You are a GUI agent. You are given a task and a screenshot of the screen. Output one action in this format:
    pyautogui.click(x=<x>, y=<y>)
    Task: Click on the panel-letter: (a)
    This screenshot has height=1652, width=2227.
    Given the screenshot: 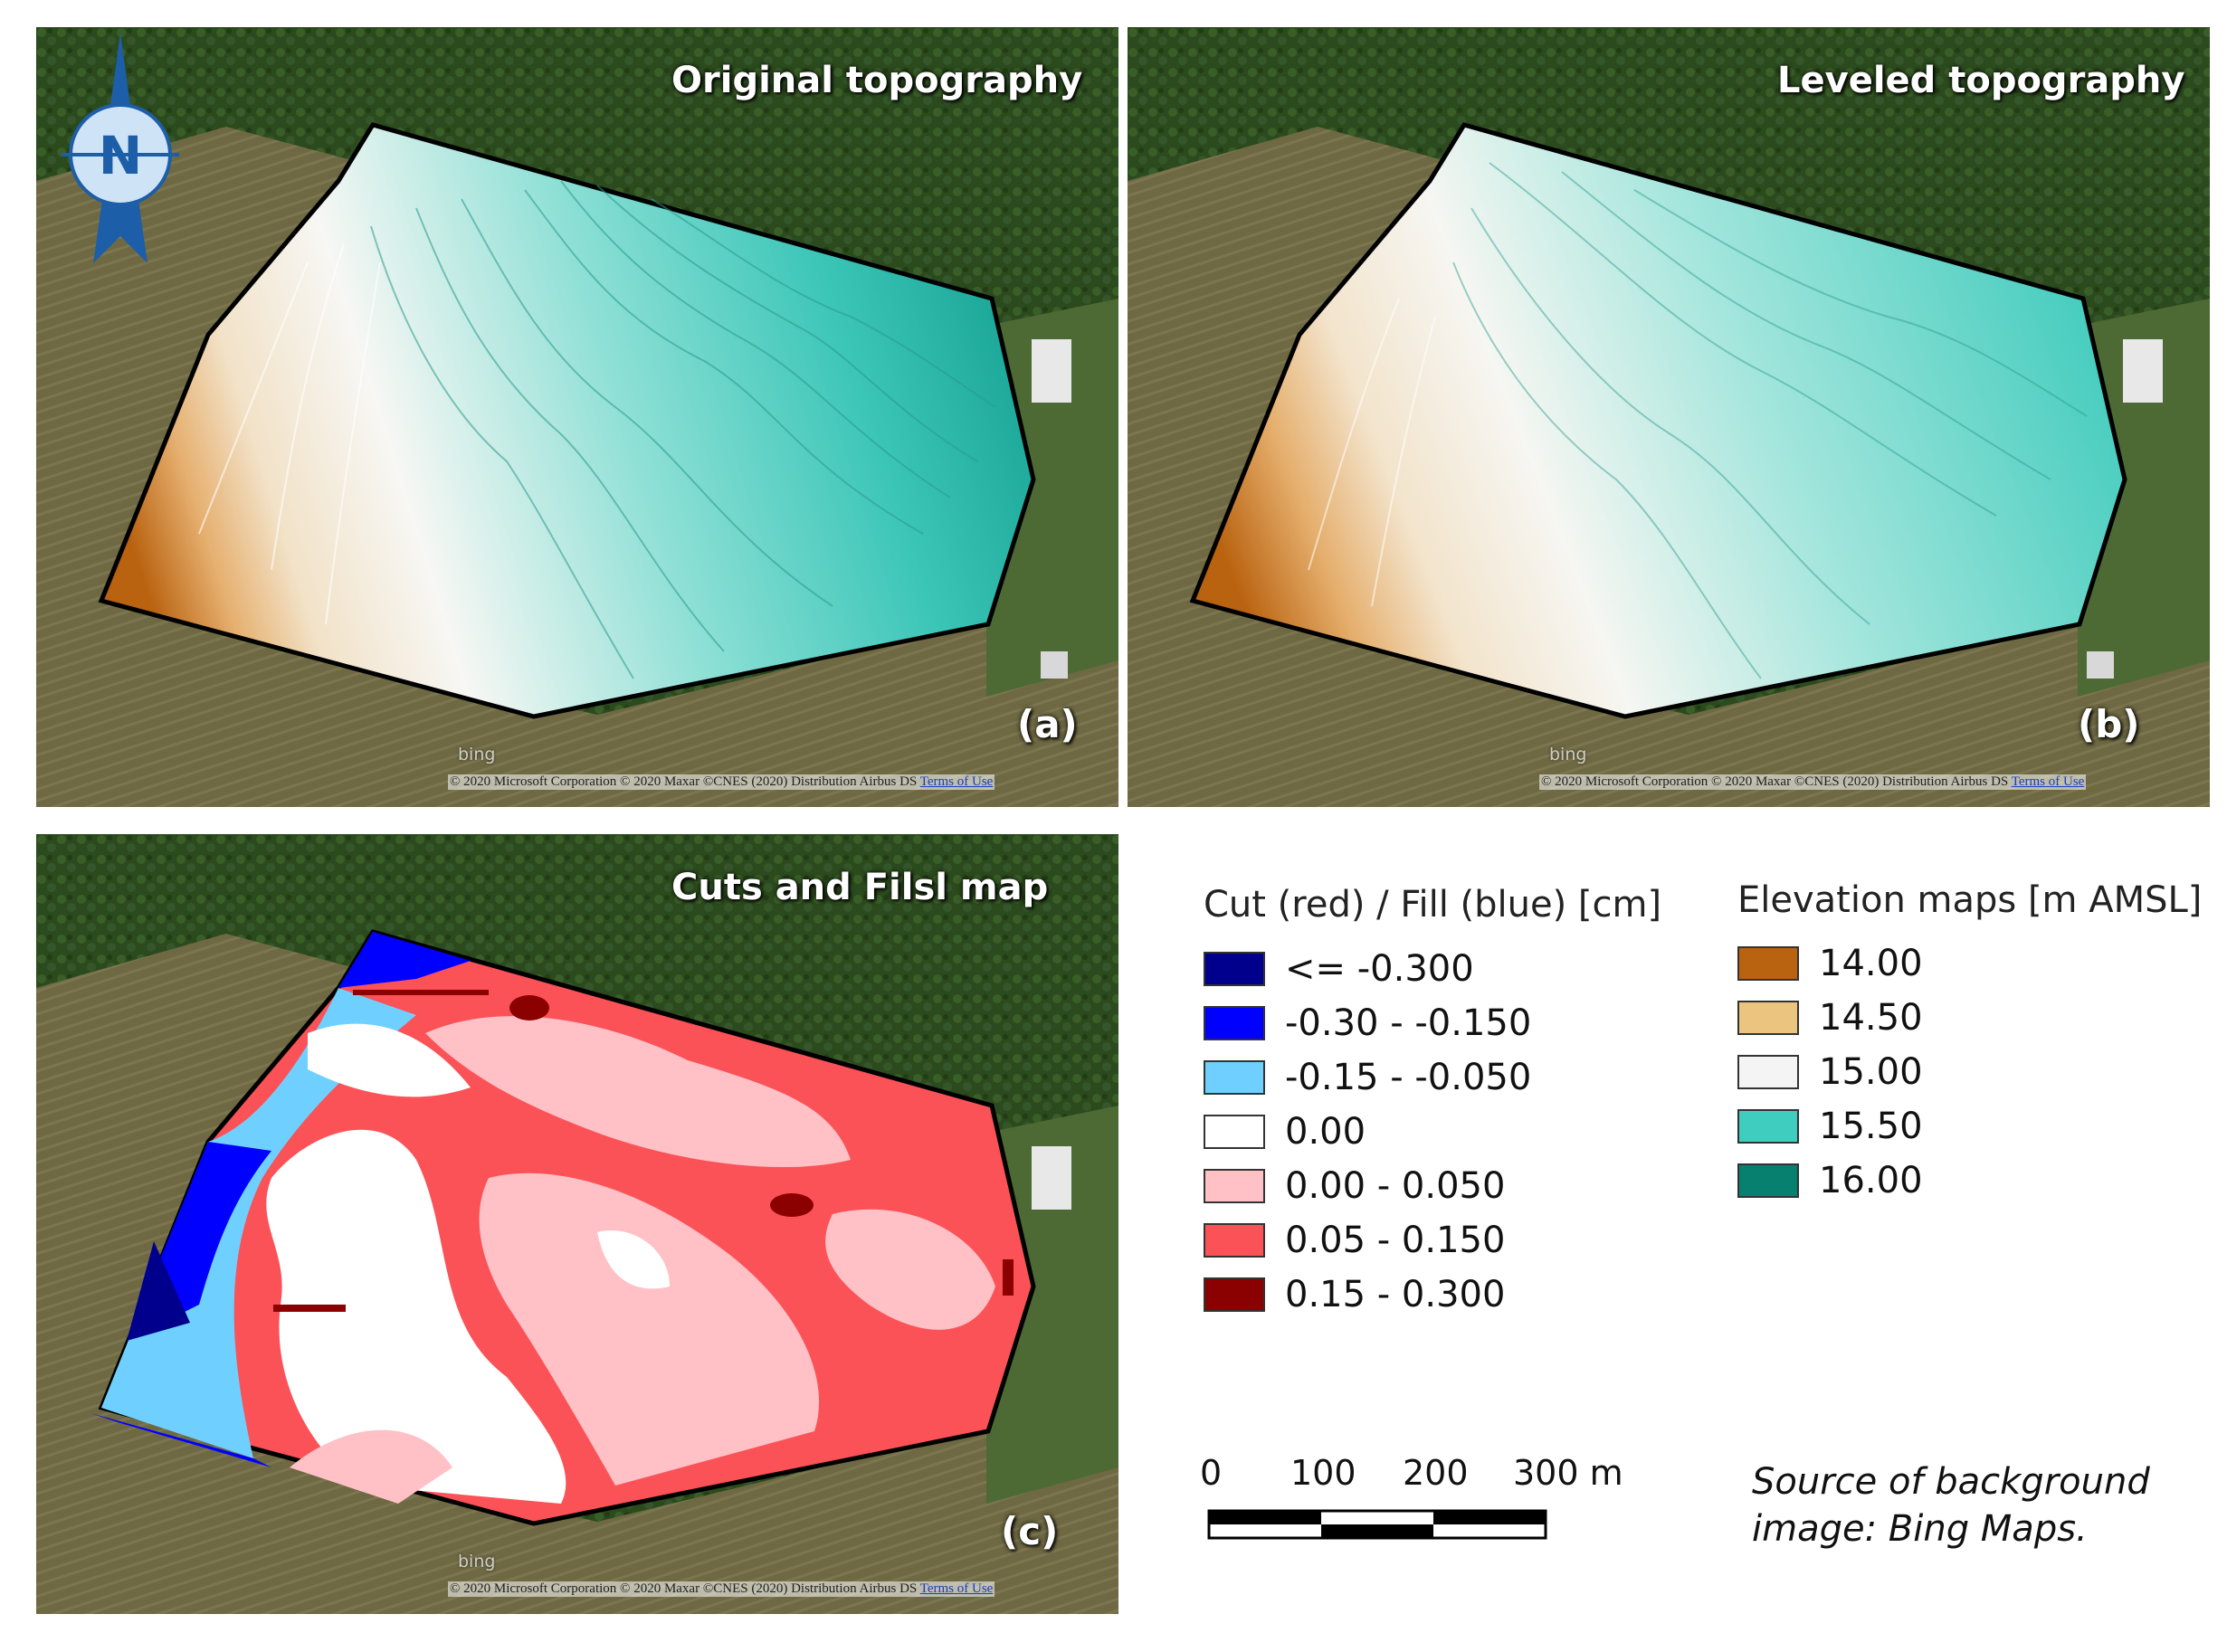 What is the action you would take?
    pyautogui.click(x=1047, y=724)
    